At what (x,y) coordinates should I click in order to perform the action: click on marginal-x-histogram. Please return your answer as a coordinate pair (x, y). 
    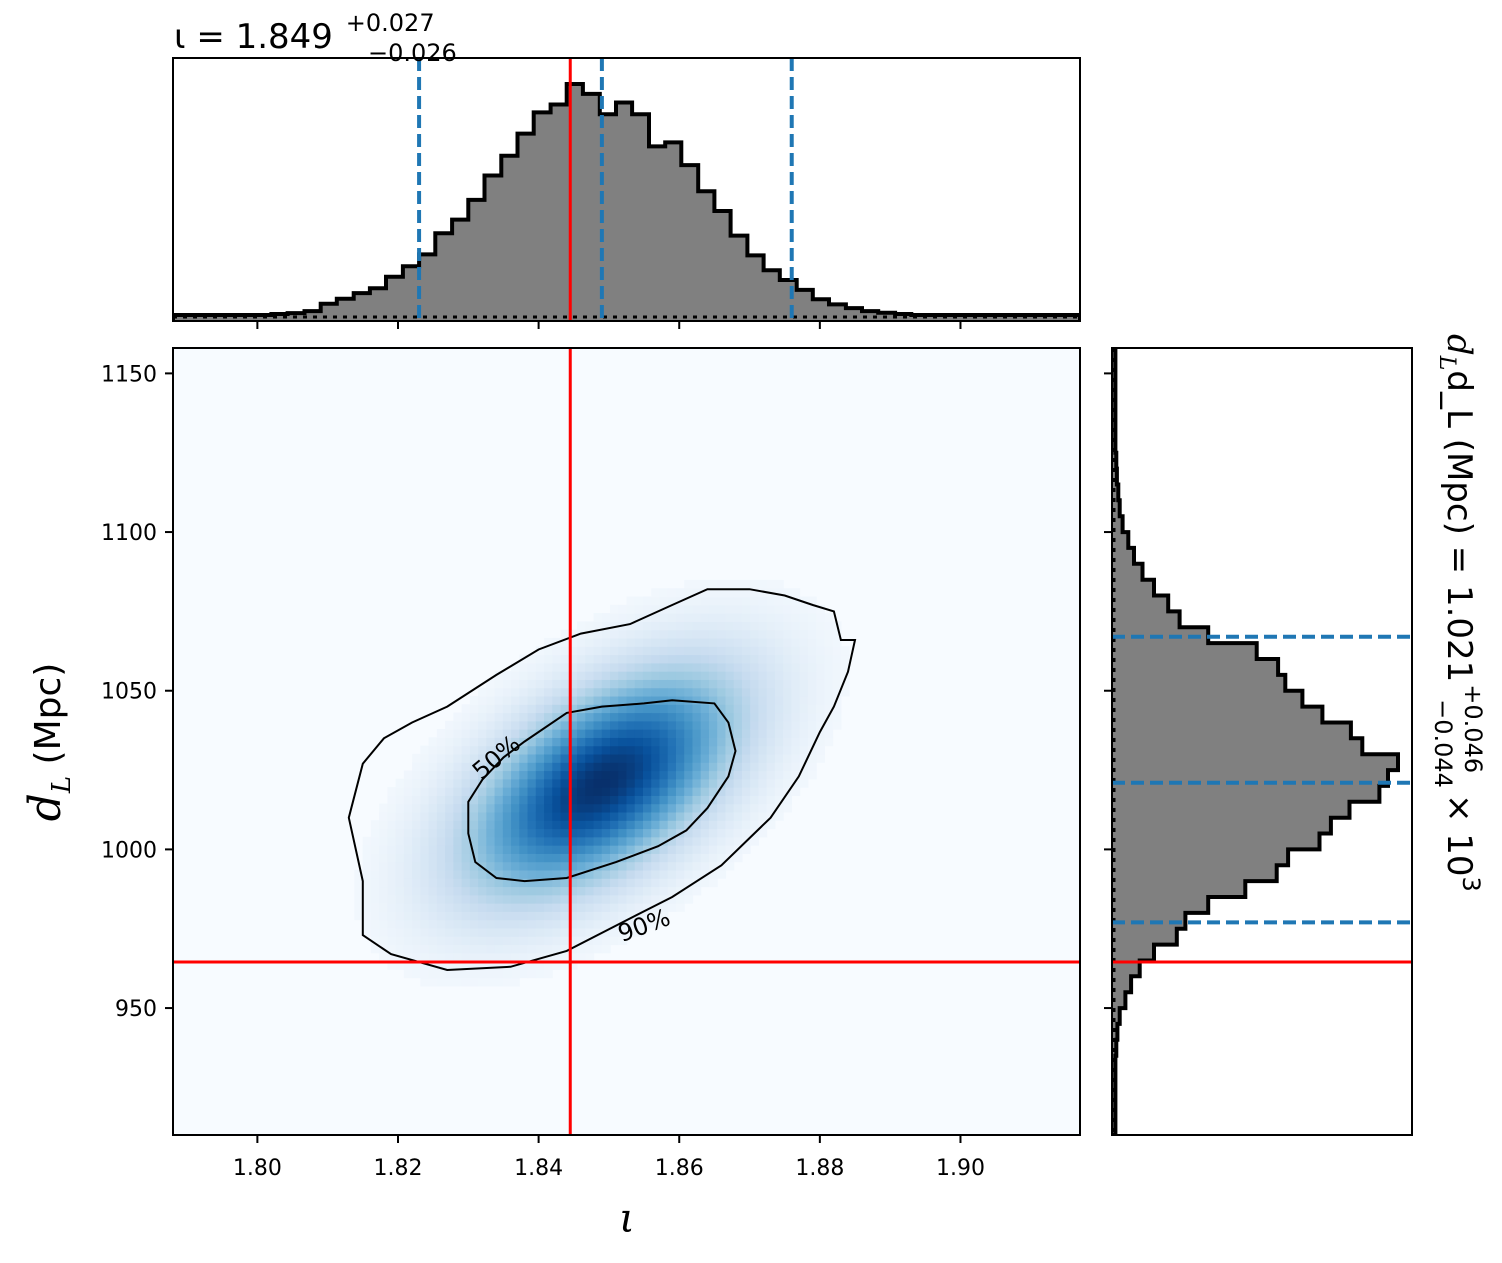
    Looking at the image, I should click on (626, 201).